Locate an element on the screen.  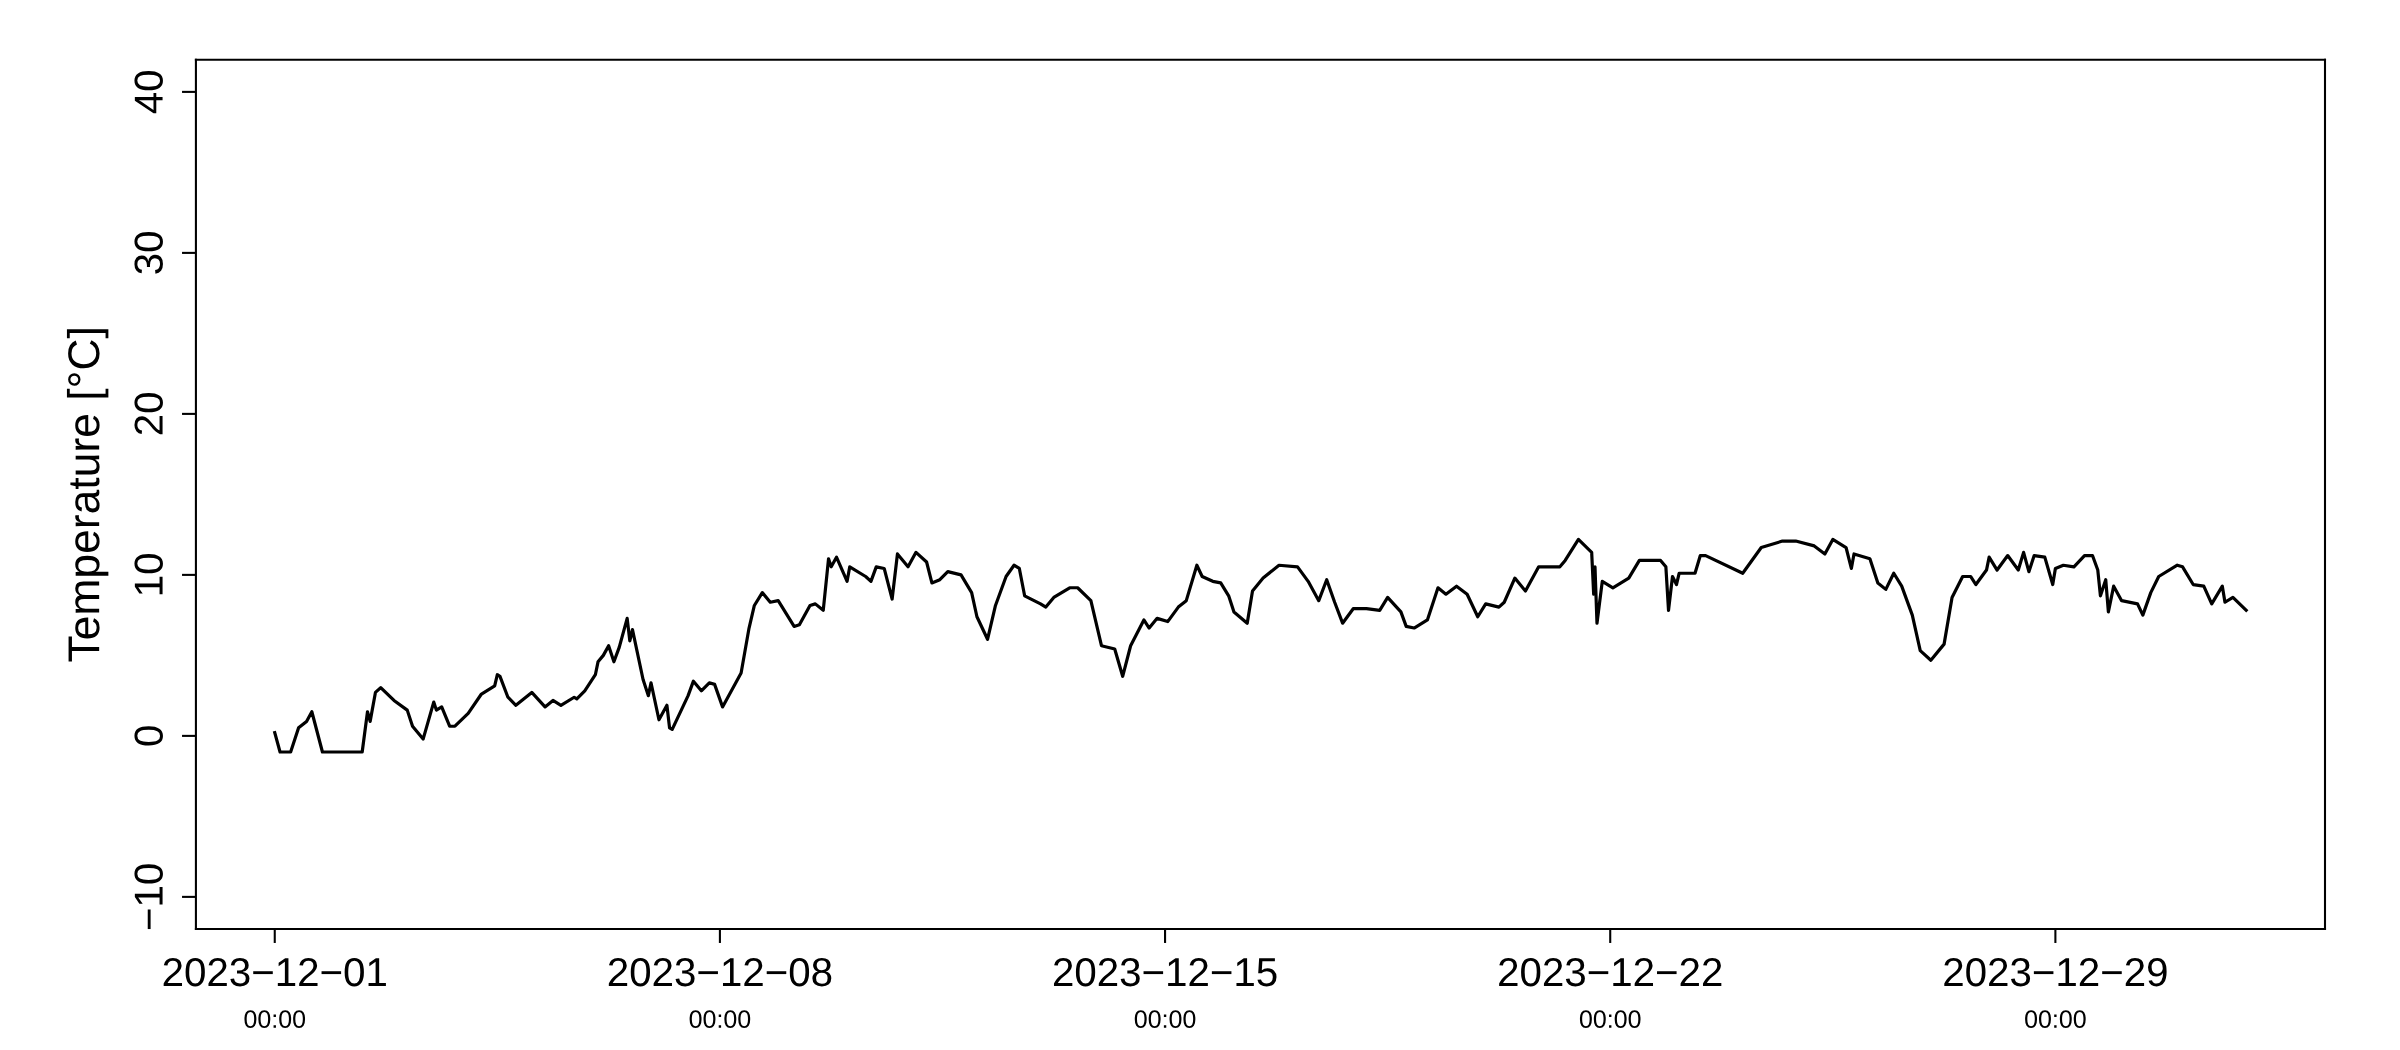
y-tick-label: 30 is located at coordinates (148, 253).